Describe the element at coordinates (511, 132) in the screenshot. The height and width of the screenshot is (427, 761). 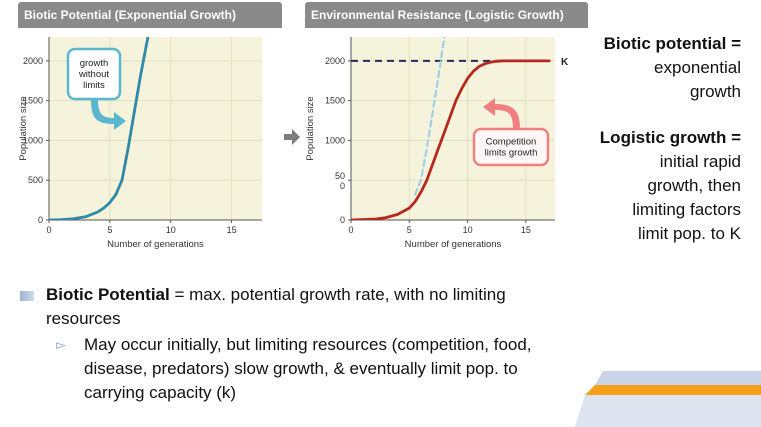
I see `annotation-callout: Competition limits growth` at that location.